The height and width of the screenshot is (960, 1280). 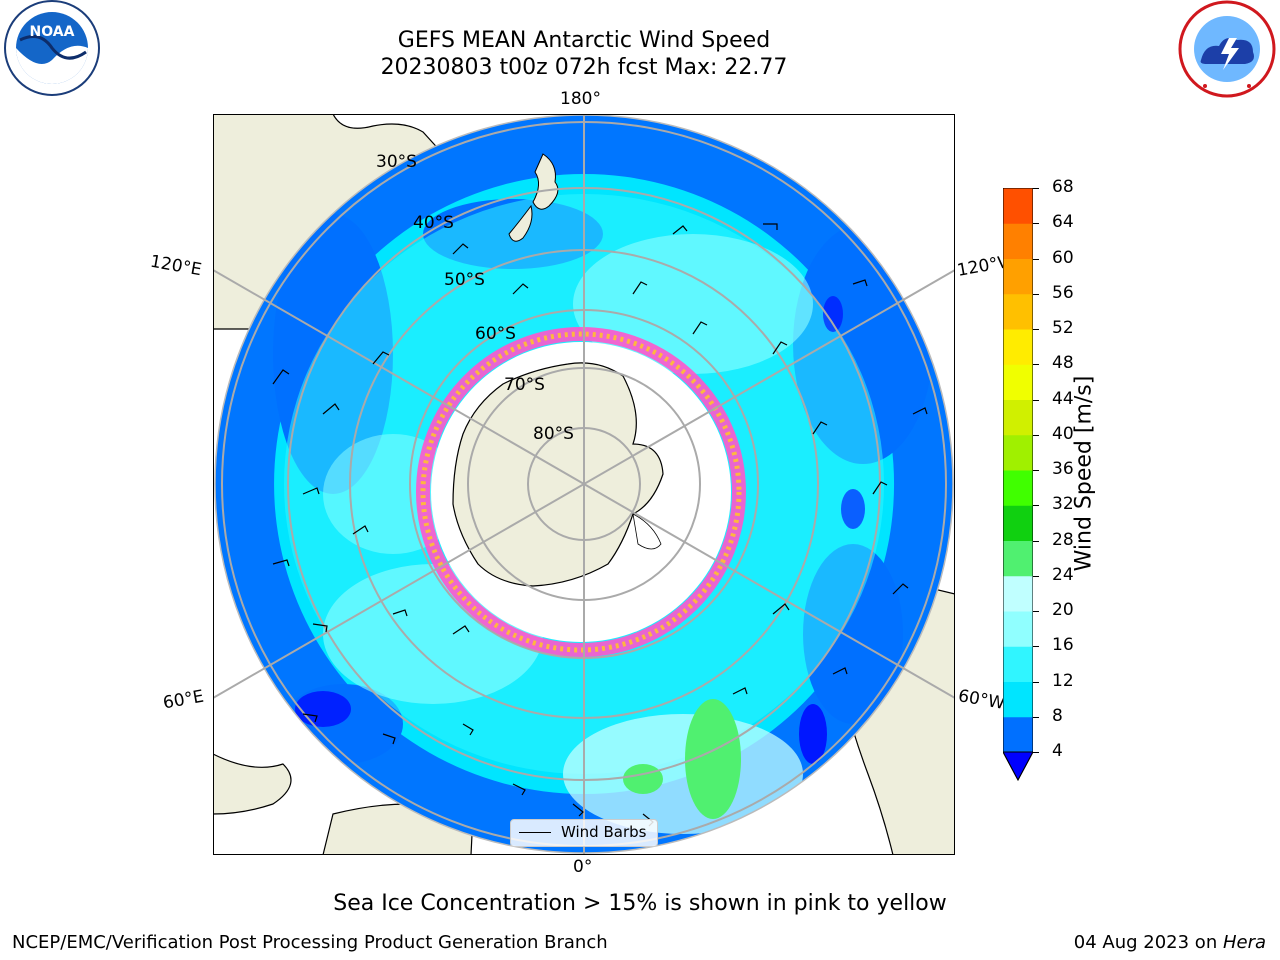 What do you see at coordinates (495, 334) in the screenshot?
I see `lat-label-60s: 60°S` at bounding box center [495, 334].